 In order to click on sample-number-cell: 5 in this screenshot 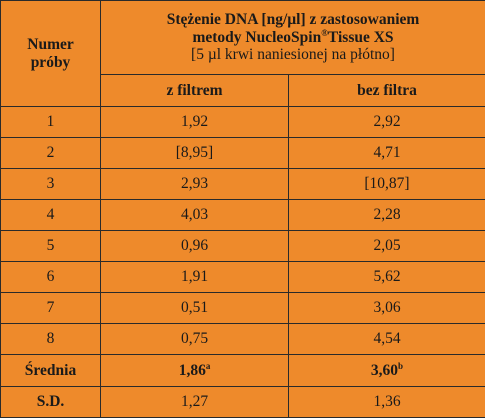, I will do `click(51, 246)`.